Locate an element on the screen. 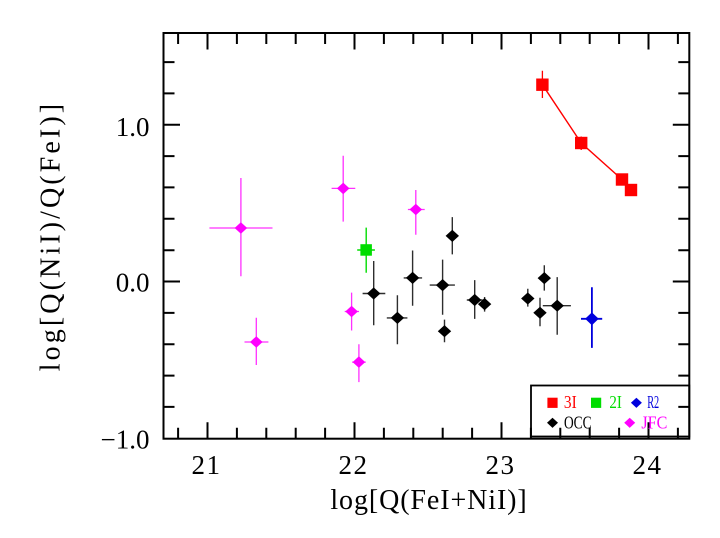 The width and height of the screenshot is (720, 538). svg-text: 0.0 is located at coordinates (133, 283).